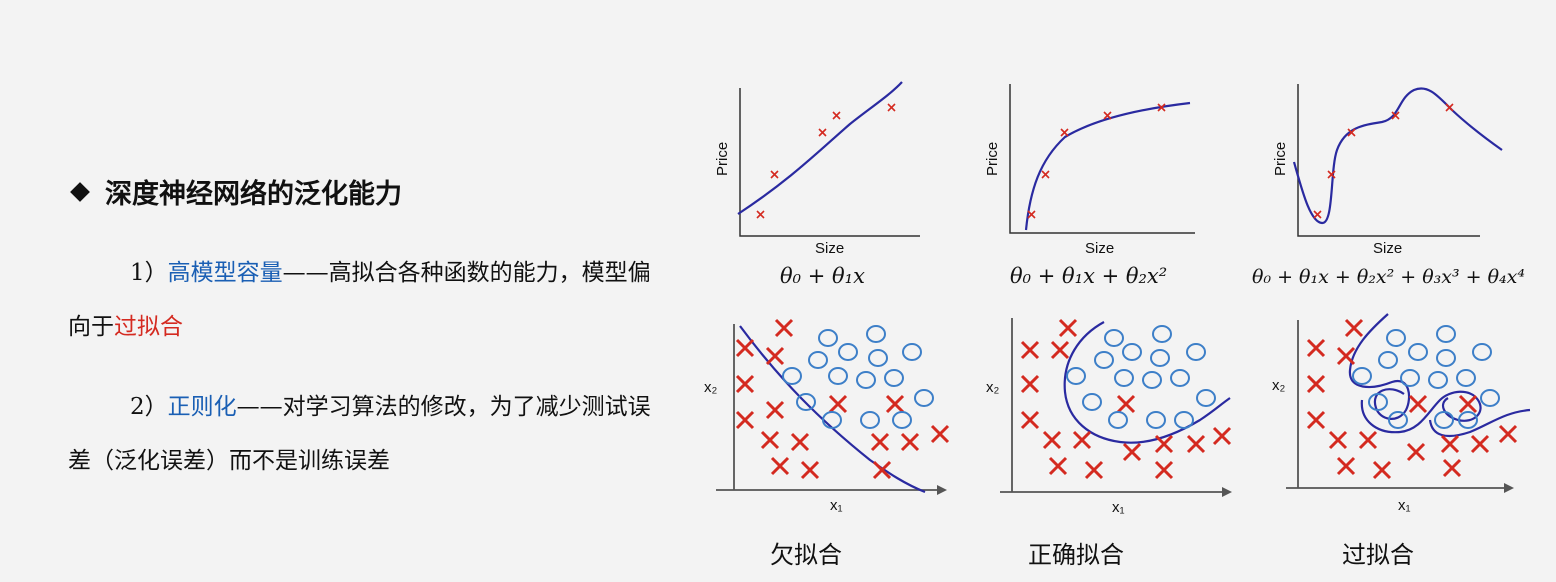 This screenshot has width=1556, height=582. I want to click on point2-number: 2）, so click(149, 407).